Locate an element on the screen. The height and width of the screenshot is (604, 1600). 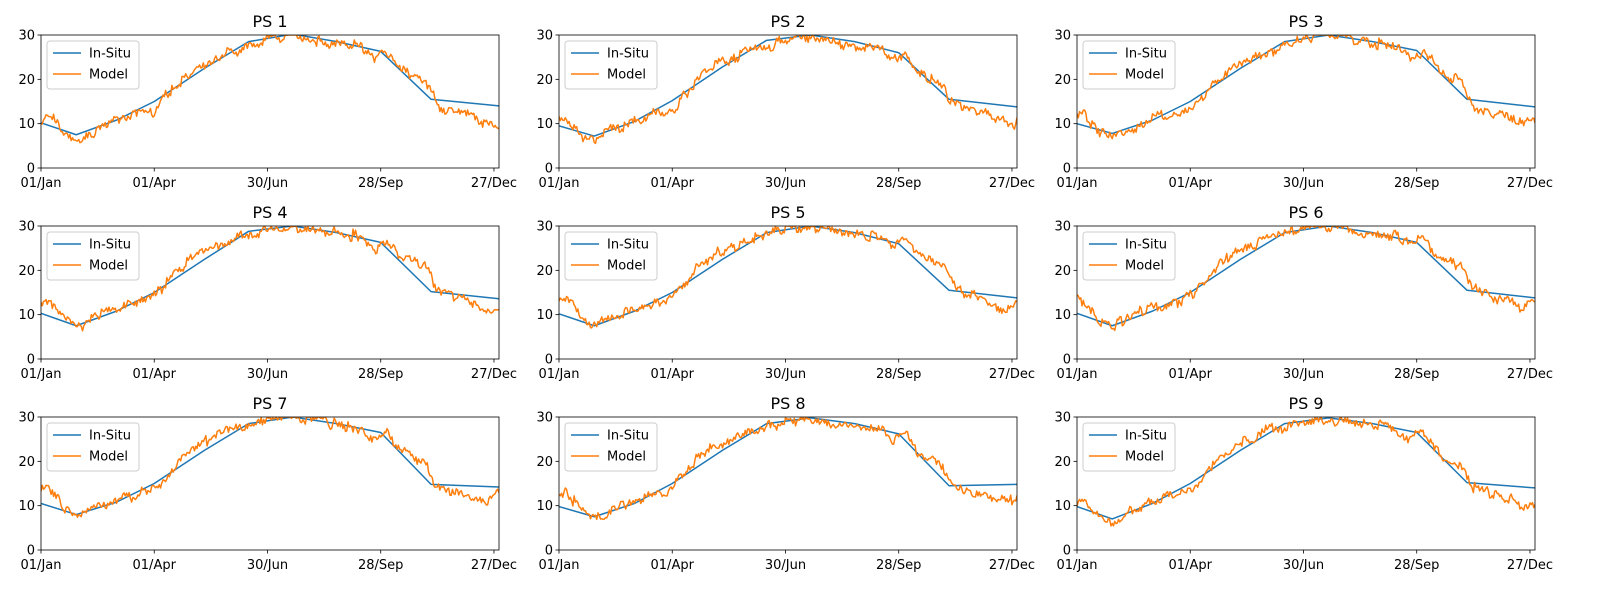
subplot-title: PS 7 is located at coordinates (269, 403).